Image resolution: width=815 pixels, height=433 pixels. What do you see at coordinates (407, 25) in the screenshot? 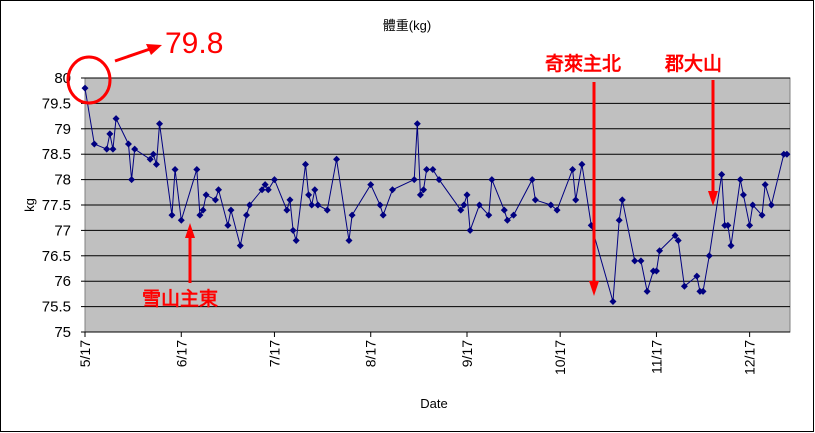
I see `chart-title: 體重(kg)` at bounding box center [407, 25].